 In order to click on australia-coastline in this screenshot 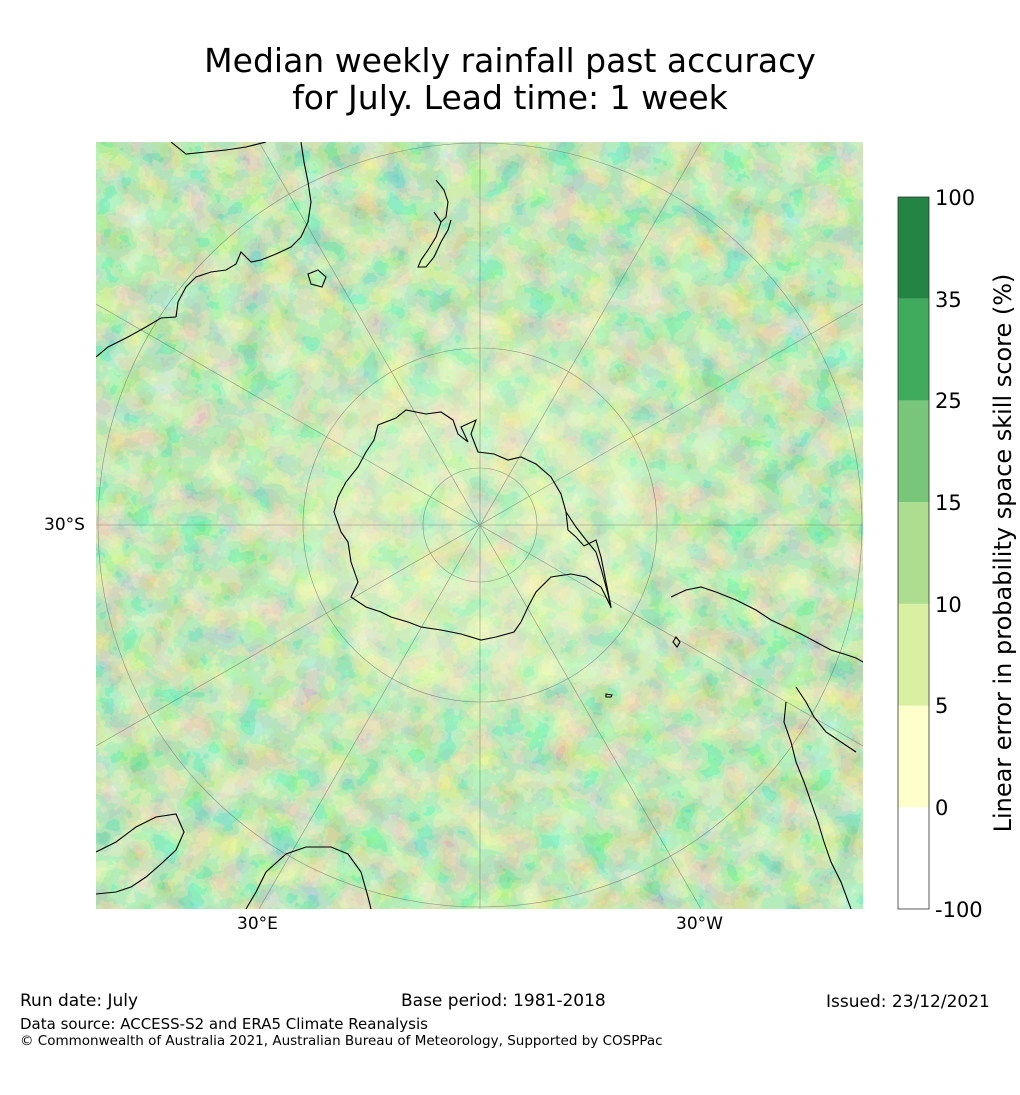, I will do `click(204, 250)`.